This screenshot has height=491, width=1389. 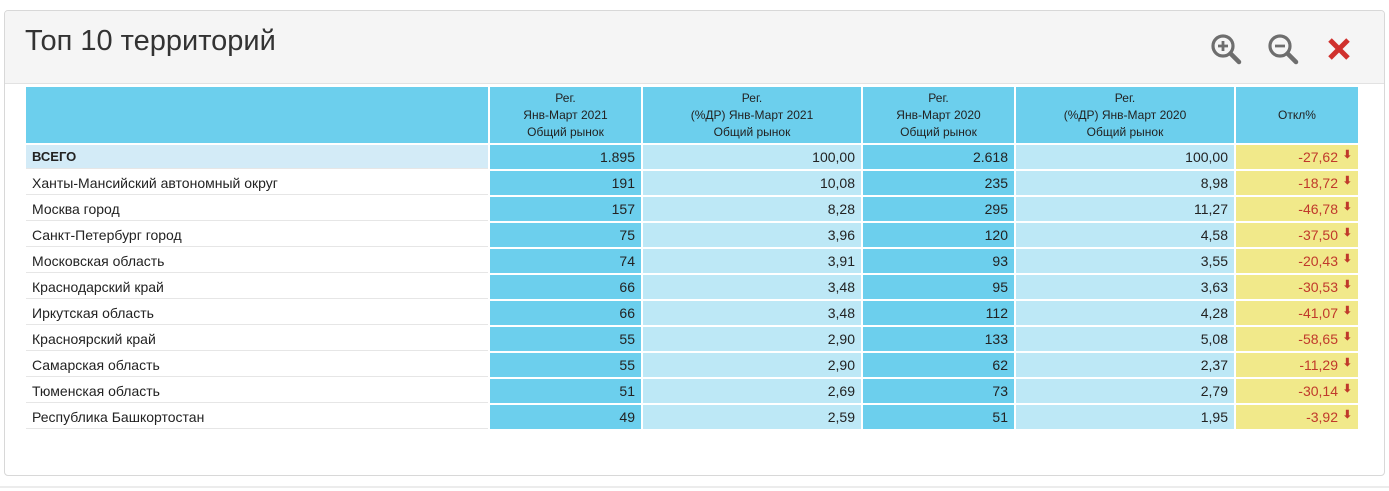 What do you see at coordinates (565, 235) in the screenshot?
I see `value-2021-cell: 75` at bounding box center [565, 235].